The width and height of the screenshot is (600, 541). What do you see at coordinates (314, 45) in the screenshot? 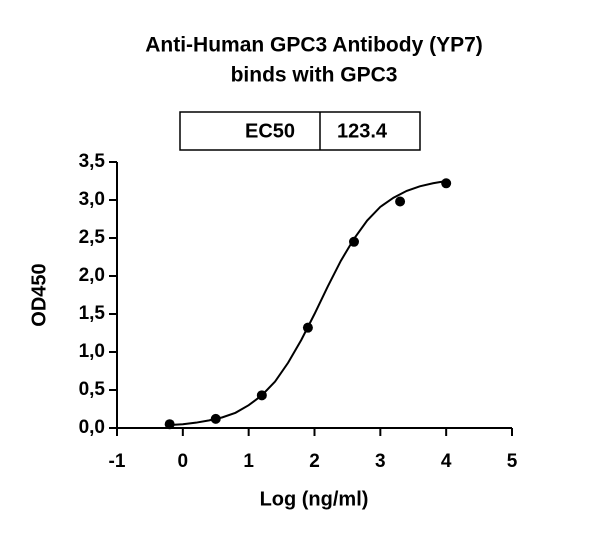
I see `chart-title: Anti-Human GPC3 Antibody (YP7)` at bounding box center [314, 45].